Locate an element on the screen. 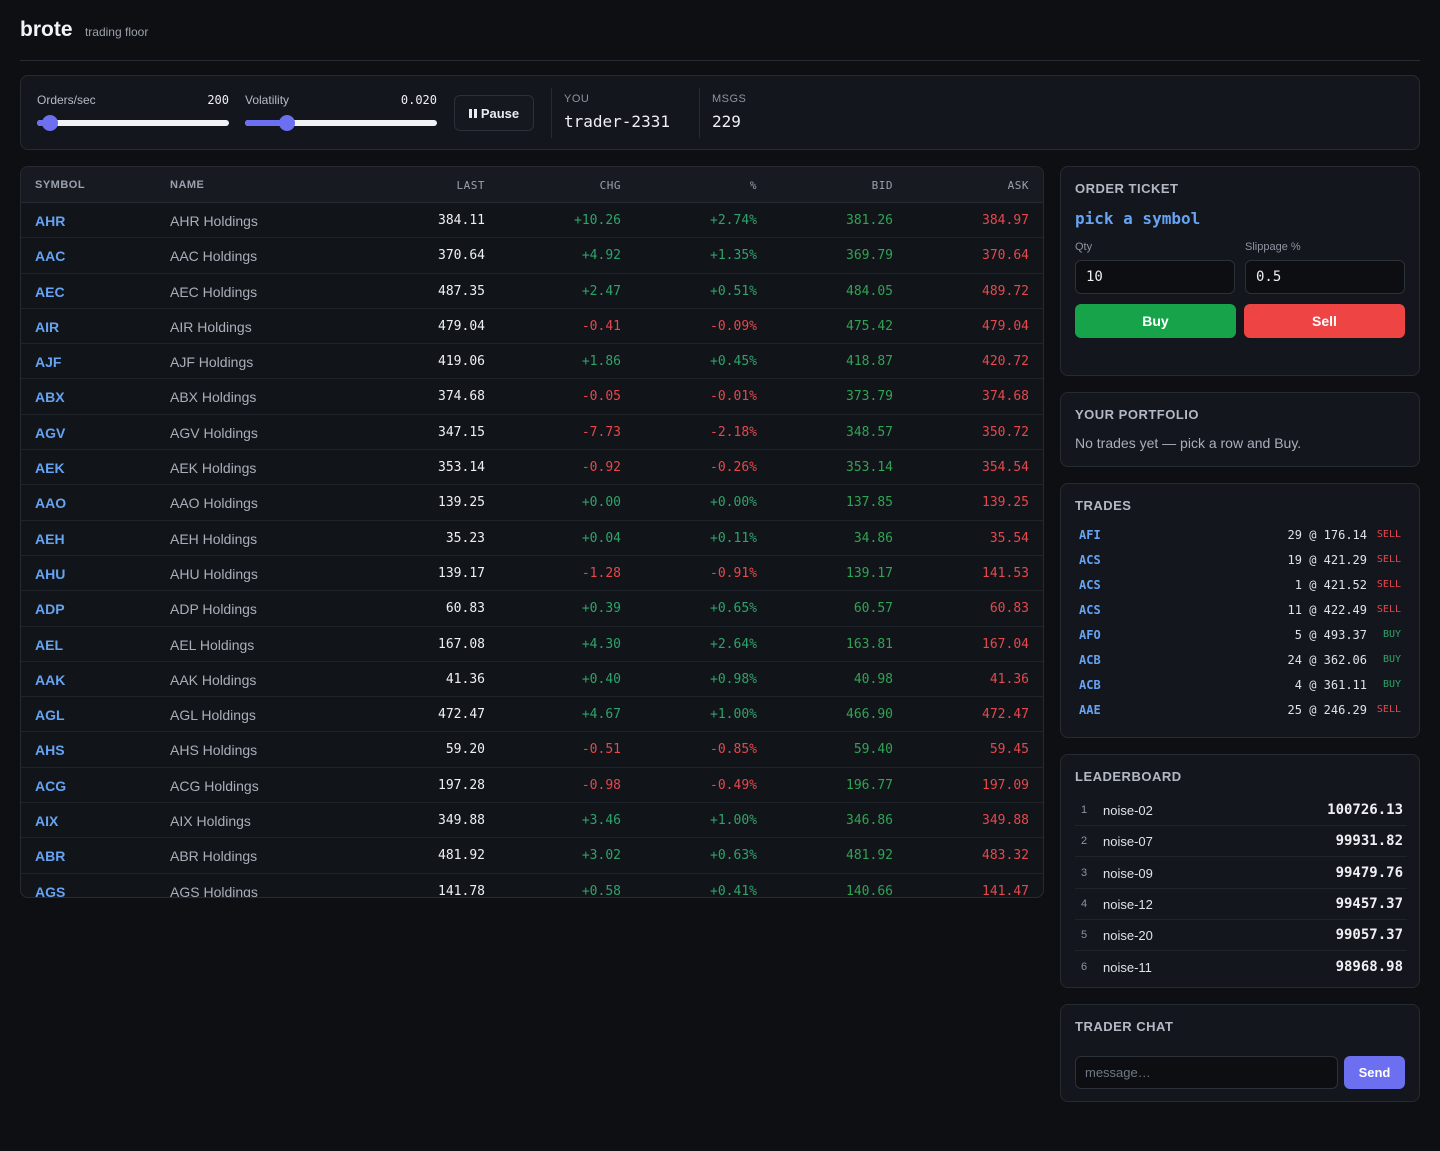 Image resolution: width=1440 pixels, height=1151 pixels. volatility-slider is located at coordinates (341, 123).